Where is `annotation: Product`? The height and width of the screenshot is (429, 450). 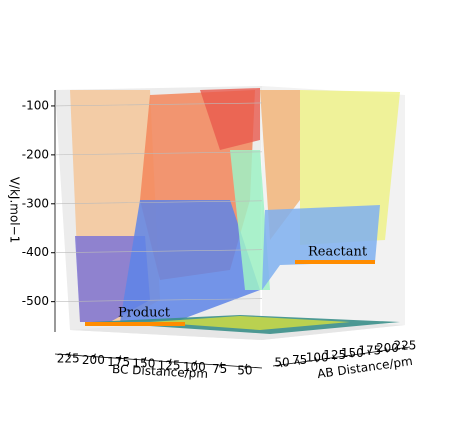
annotation: Product is located at coordinates (144, 313).